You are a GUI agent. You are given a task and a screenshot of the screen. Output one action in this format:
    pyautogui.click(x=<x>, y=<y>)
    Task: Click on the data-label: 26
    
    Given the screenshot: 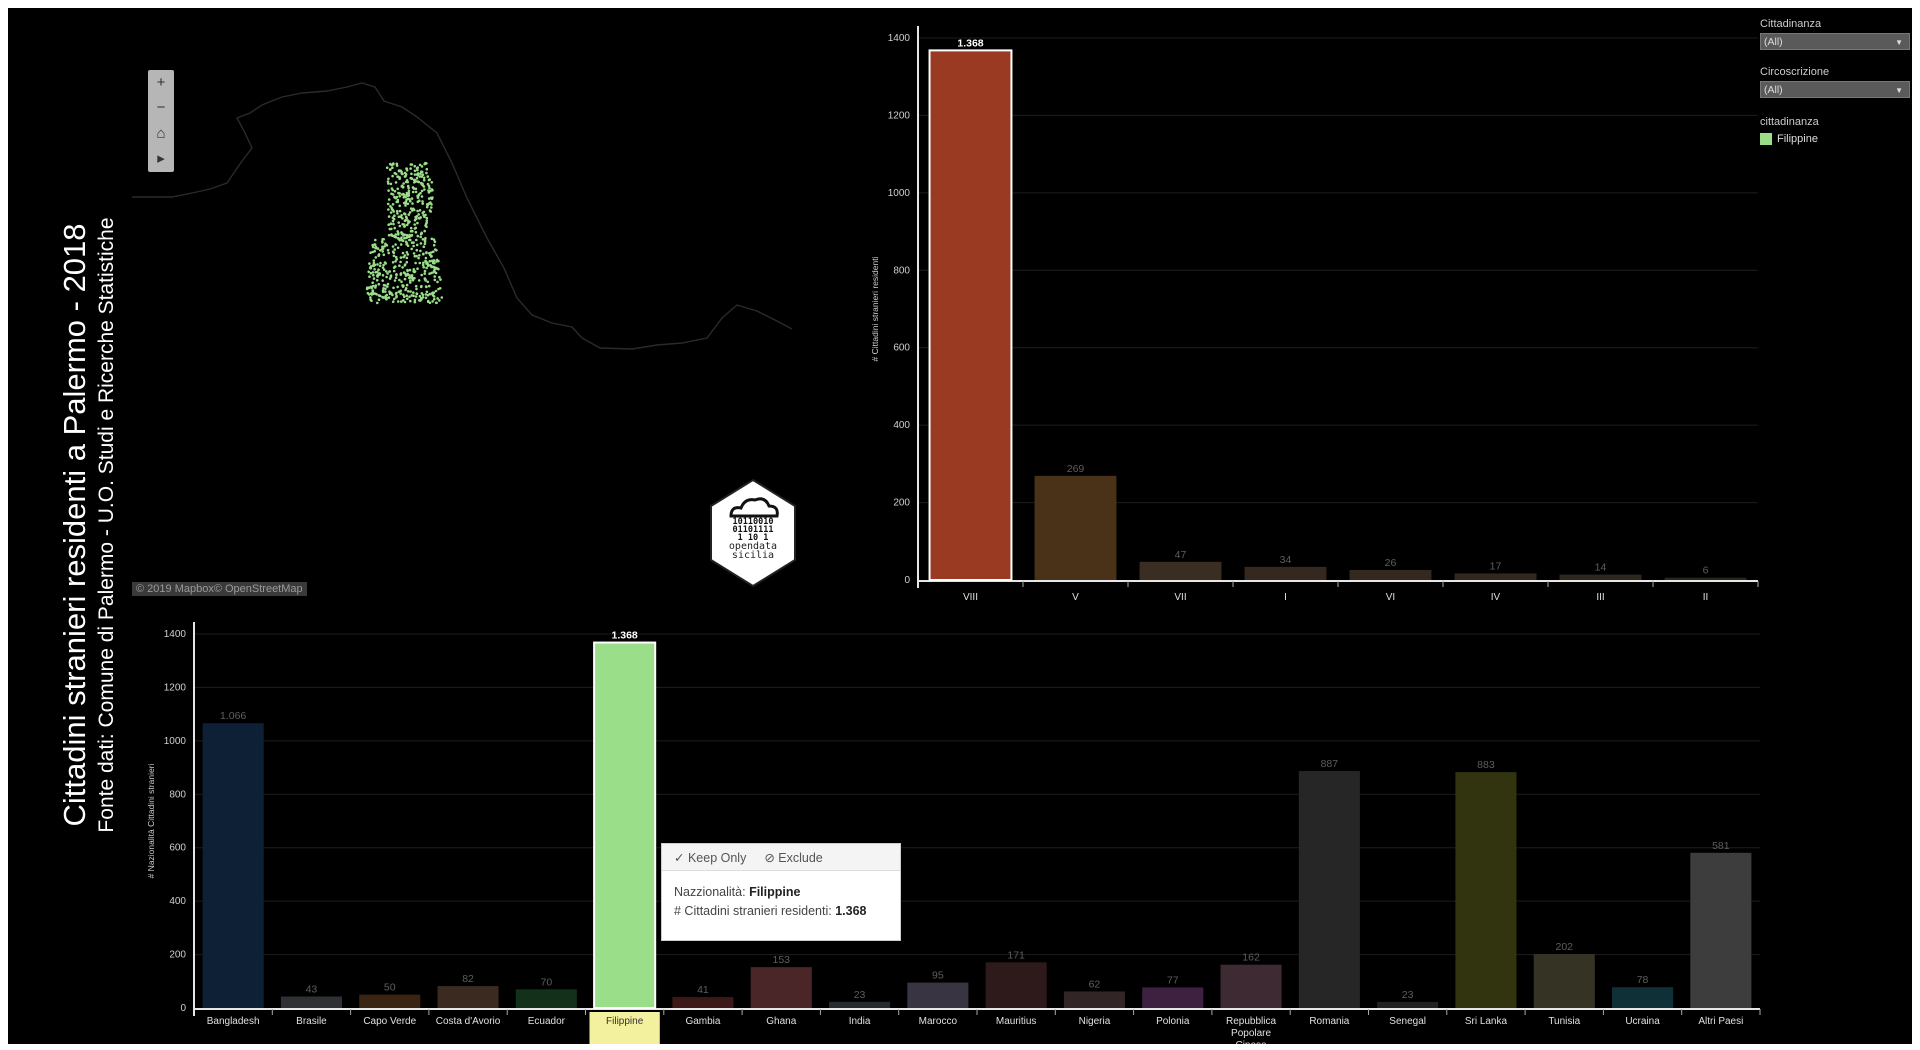 What is the action you would take?
    pyautogui.click(x=1391, y=563)
    